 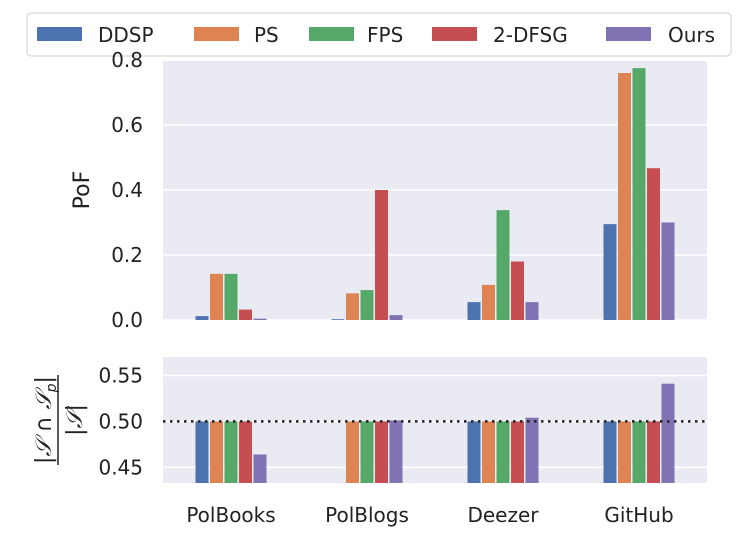 I want to click on legend-entry-ps: PS, so click(x=236, y=35).